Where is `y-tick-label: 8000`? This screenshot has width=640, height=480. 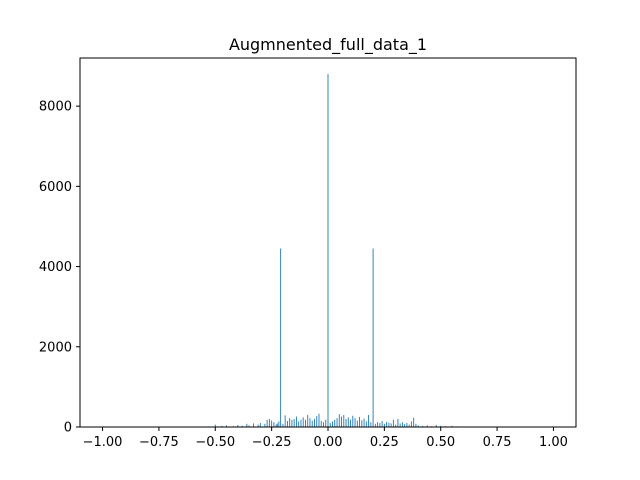 y-tick-label: 8000 is located at coordinates (55, 107).